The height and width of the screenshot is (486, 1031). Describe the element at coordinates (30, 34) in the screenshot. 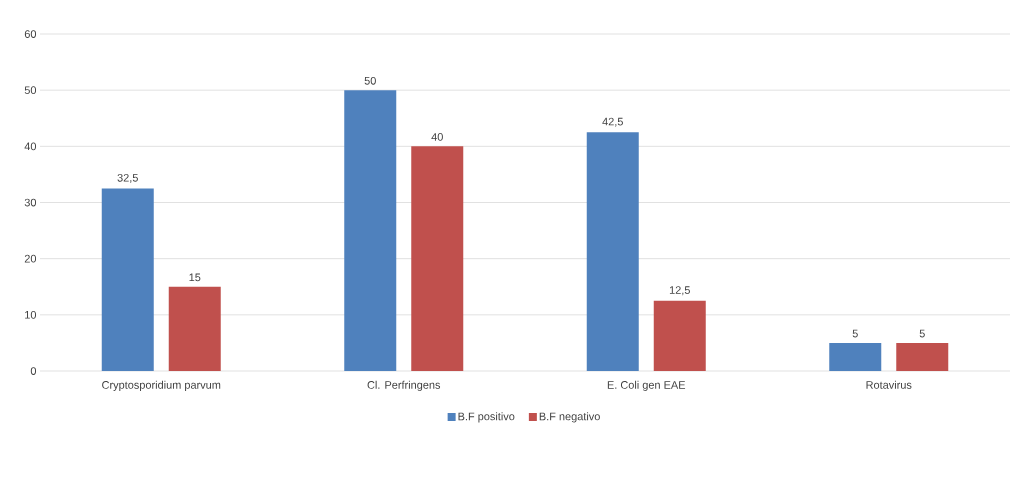

I see `y-tick-label: 60` at that location.